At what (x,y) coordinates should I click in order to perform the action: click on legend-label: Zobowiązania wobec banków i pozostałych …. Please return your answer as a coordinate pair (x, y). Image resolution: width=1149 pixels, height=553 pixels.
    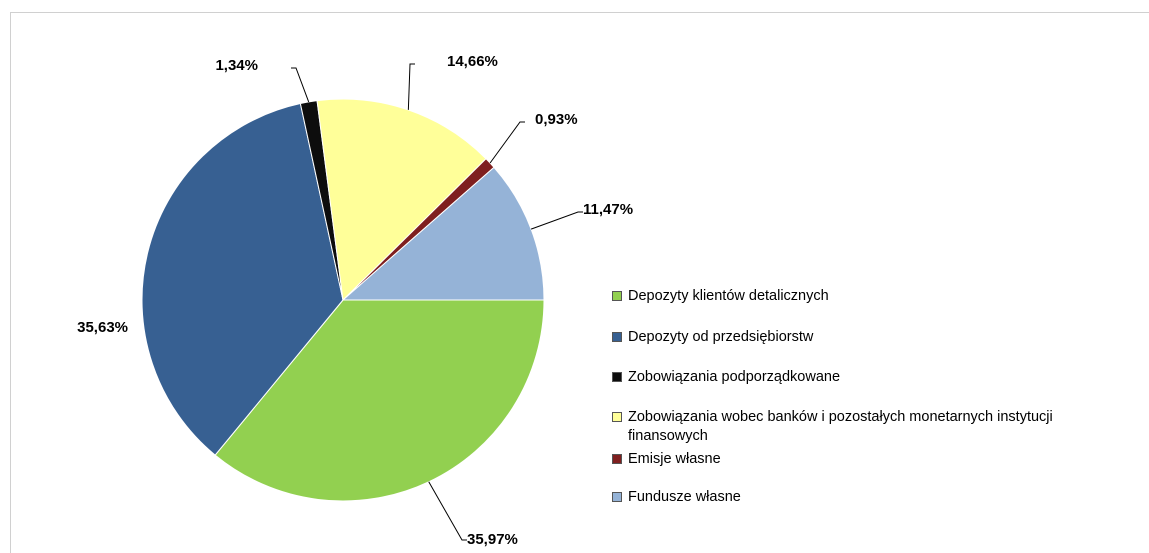
    Looking at the image, I should click on (840, 426).